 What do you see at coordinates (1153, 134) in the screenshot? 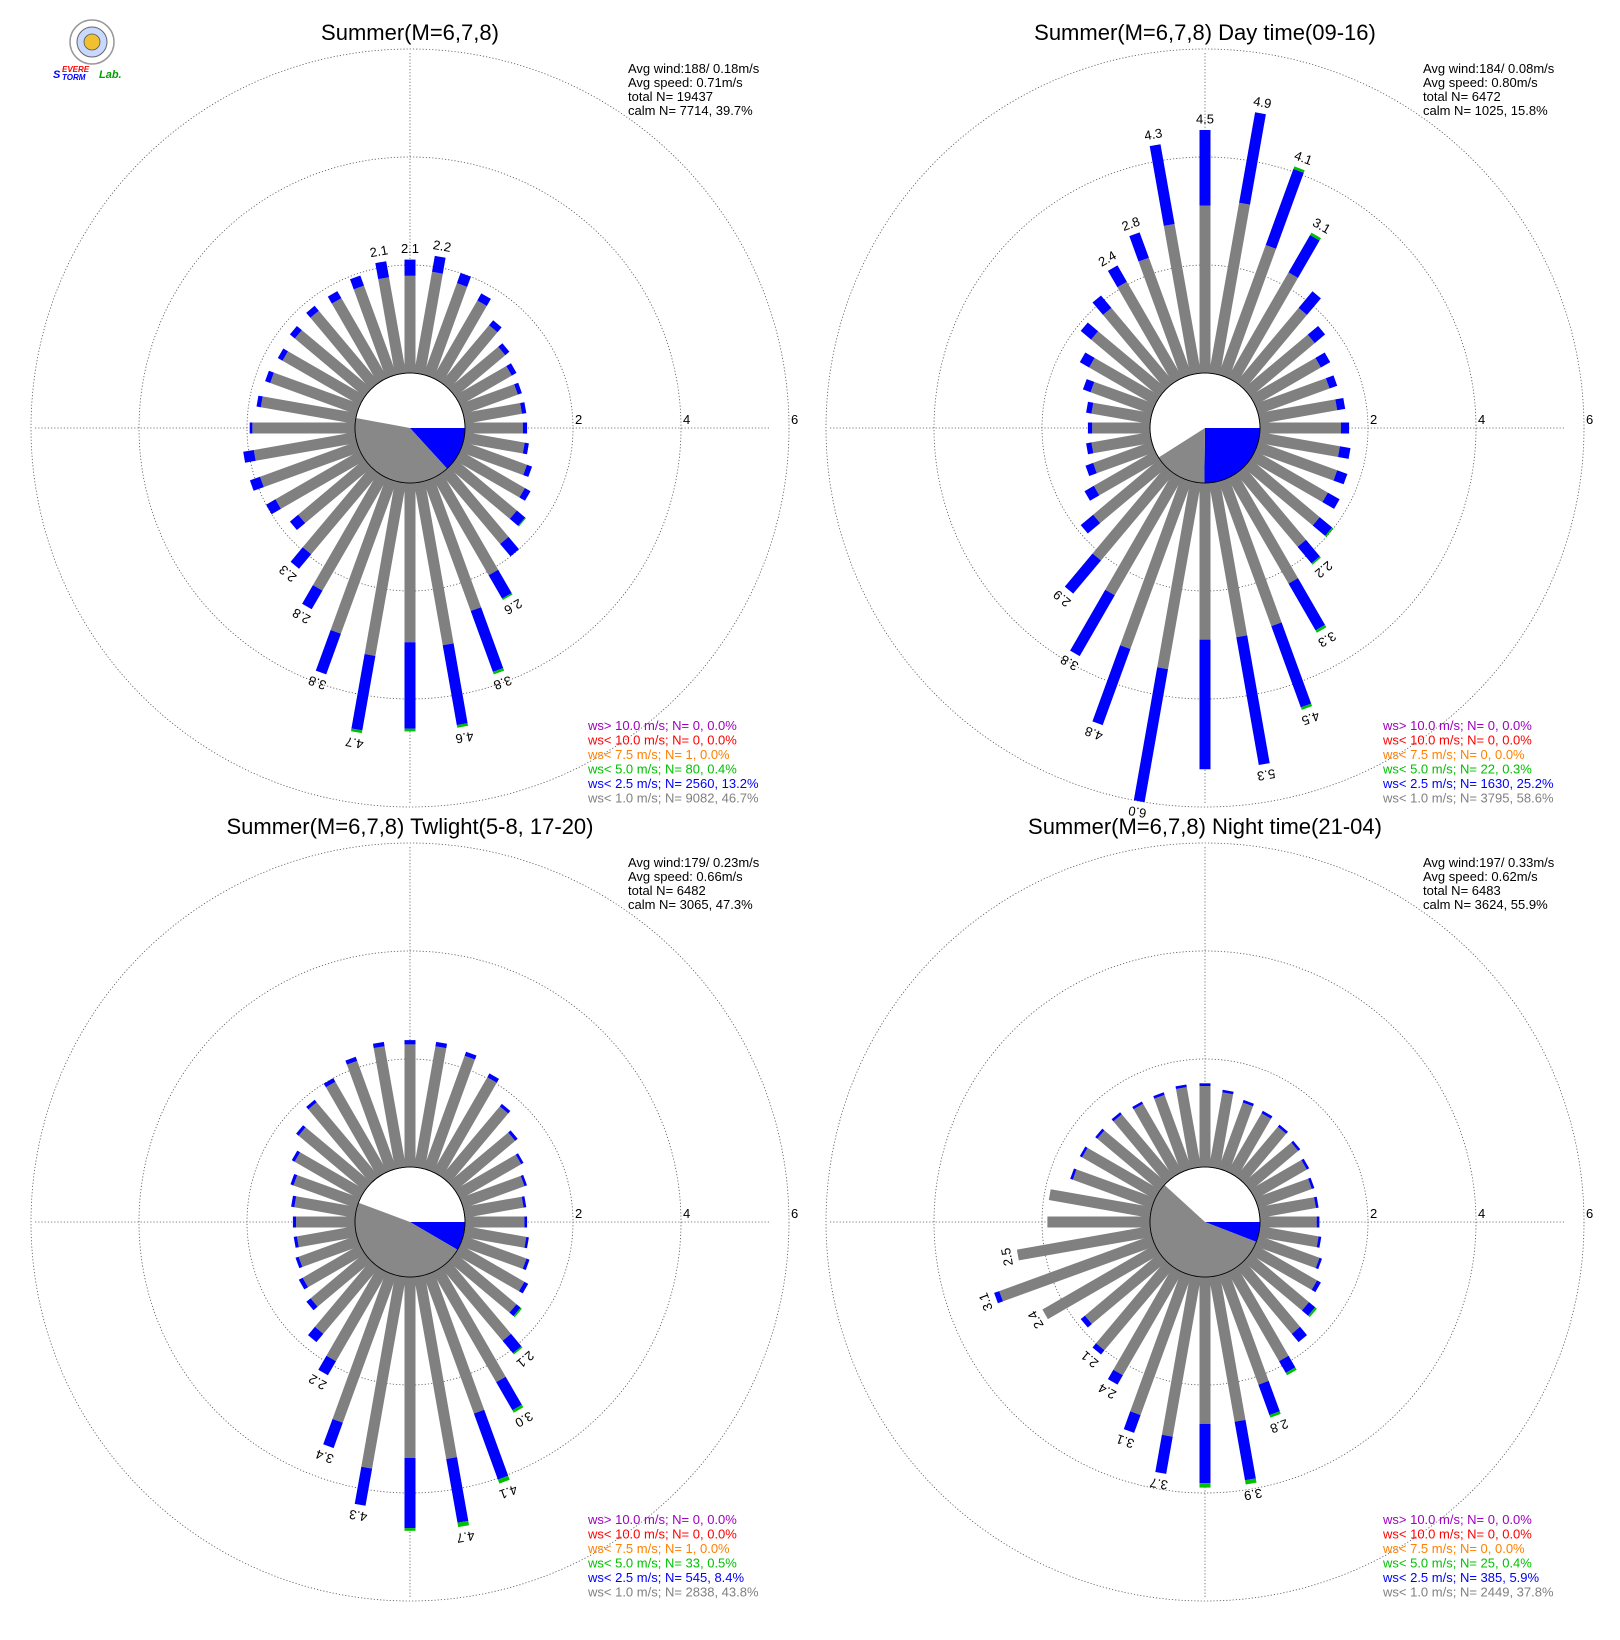
I see `bar-value-label: 4.3` at bounding box center [1153, 134].